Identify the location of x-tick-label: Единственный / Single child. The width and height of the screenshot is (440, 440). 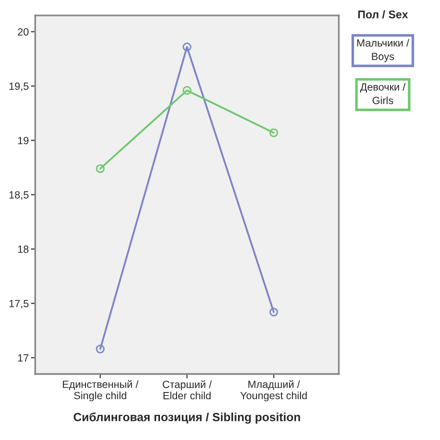
(100, 391).